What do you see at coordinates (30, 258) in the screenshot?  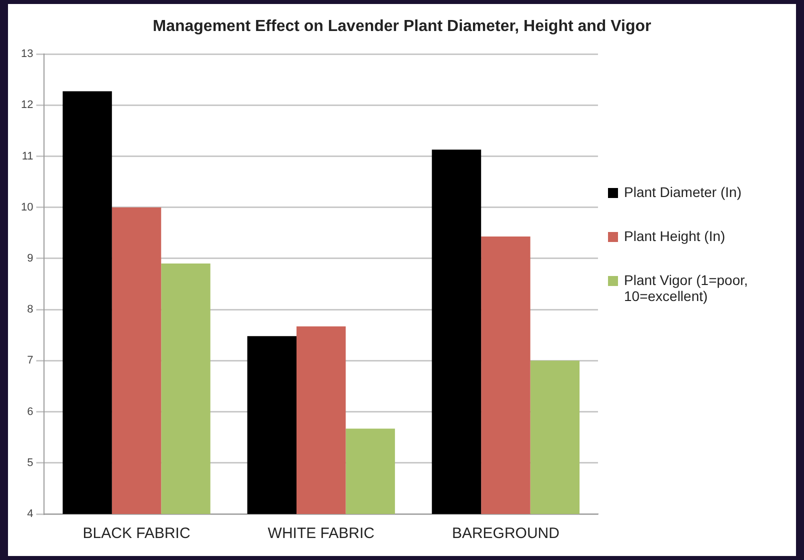 I see `y-tick-label: 9` at bounding box center [30, 258].